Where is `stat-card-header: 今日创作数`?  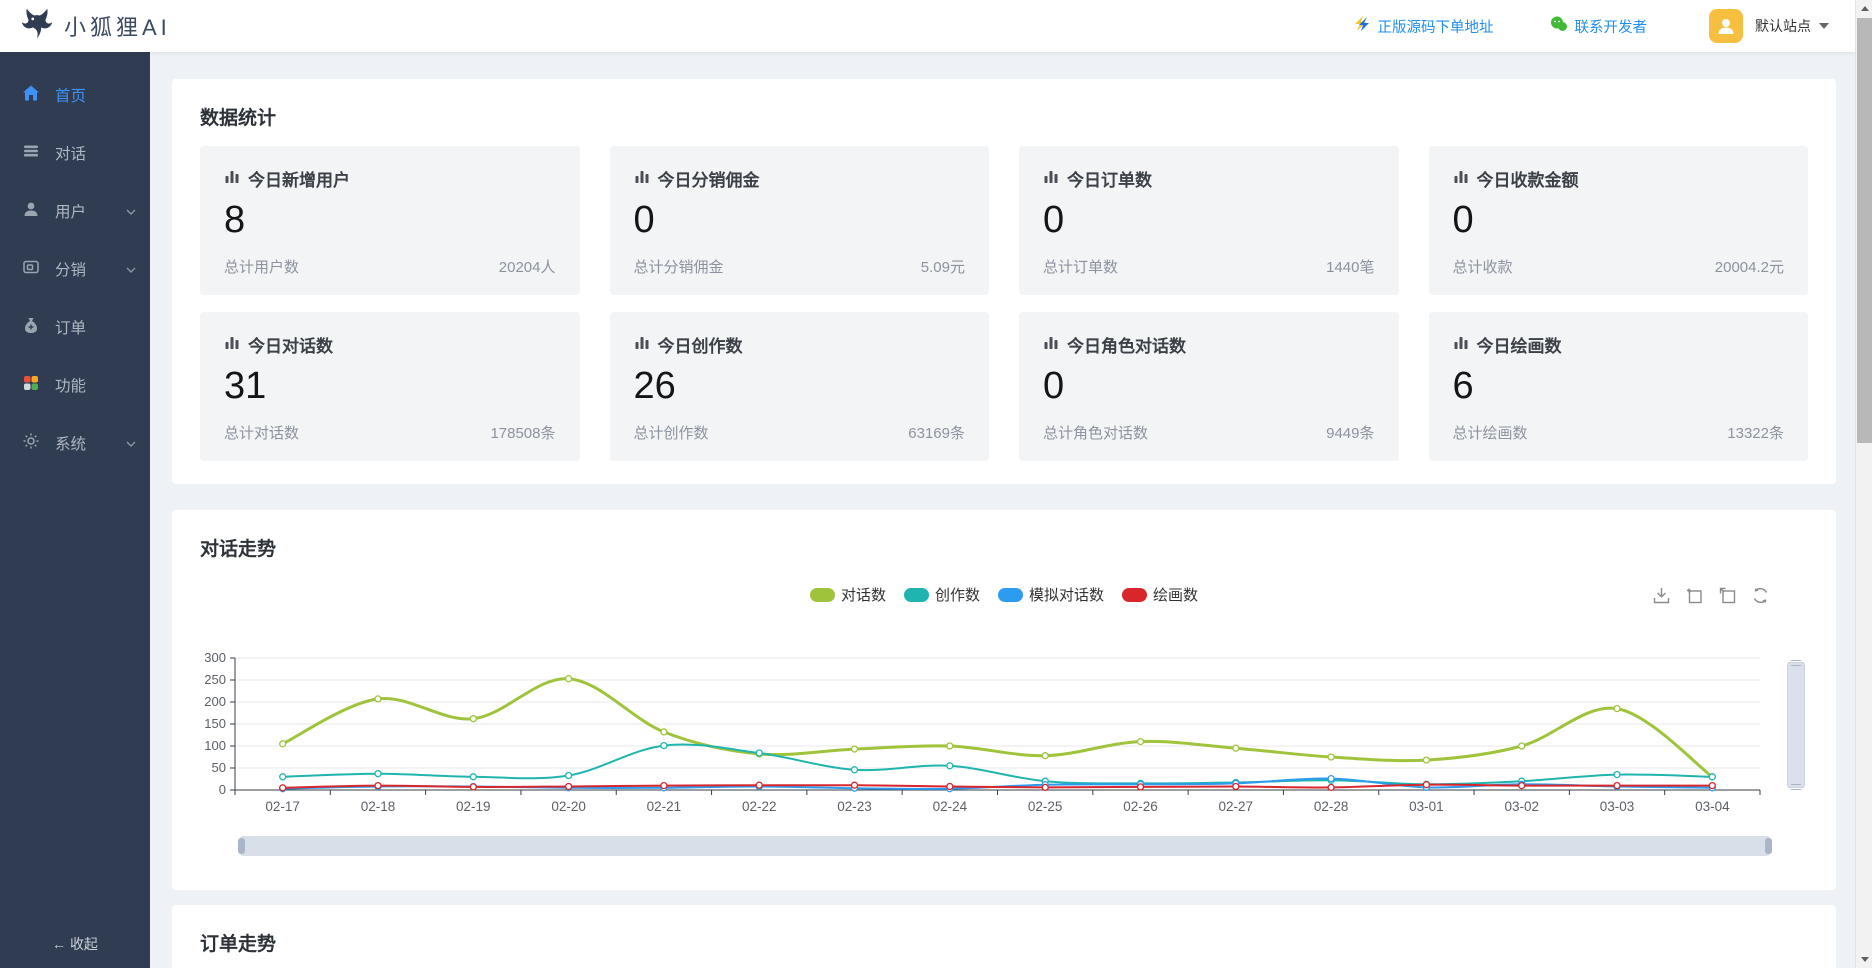 stat-card-header: 今日创作数 is located at coordinates (800, 344).